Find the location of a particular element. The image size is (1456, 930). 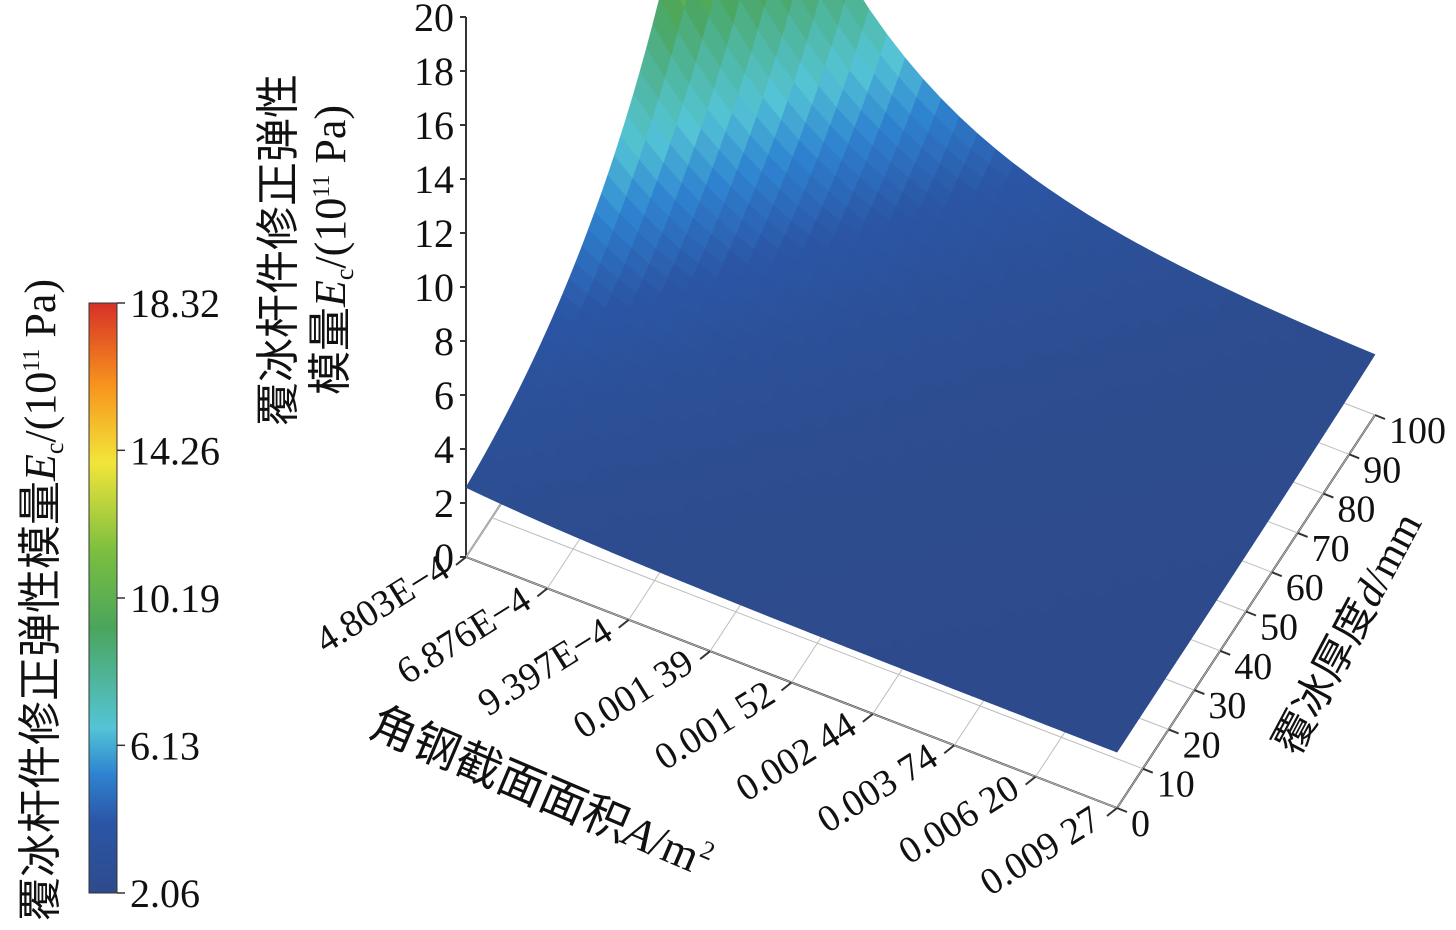

z-tick-label: 12 is located at coordinates (434, 233).